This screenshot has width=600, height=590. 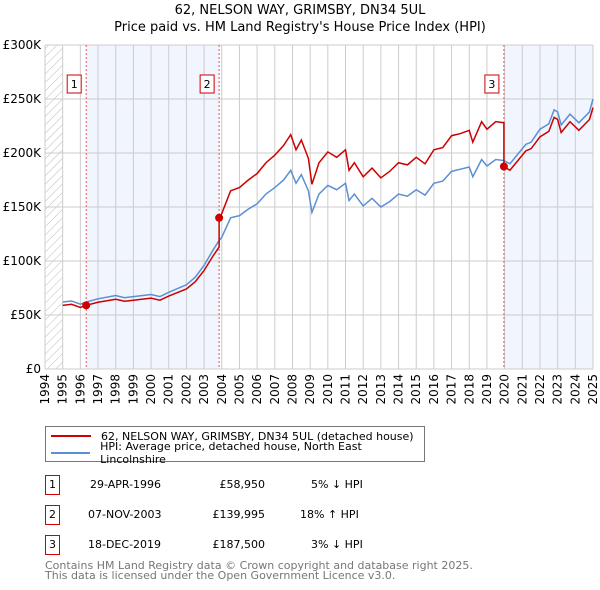 What do you see at coordinates (242, 484) in the screenshot?
I see `sale-price: £58,950` at bounding box center [242, 484].